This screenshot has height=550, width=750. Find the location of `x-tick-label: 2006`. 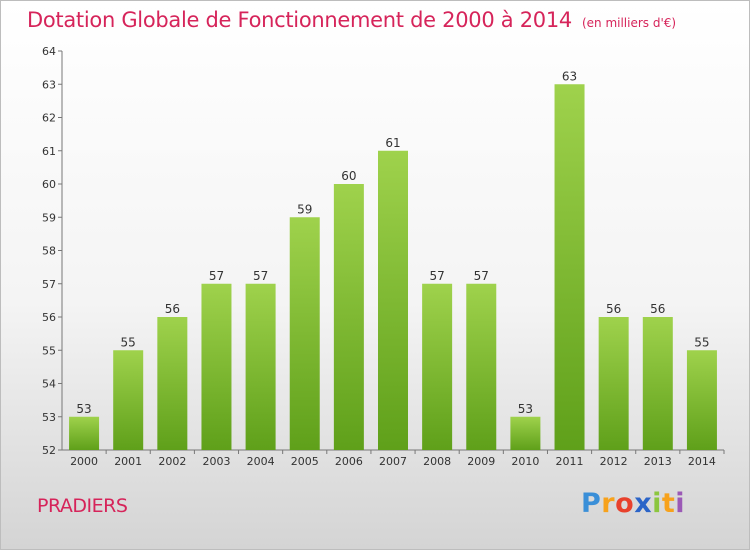

x-tick-label: 2006 is located at coordinates (349, 461).